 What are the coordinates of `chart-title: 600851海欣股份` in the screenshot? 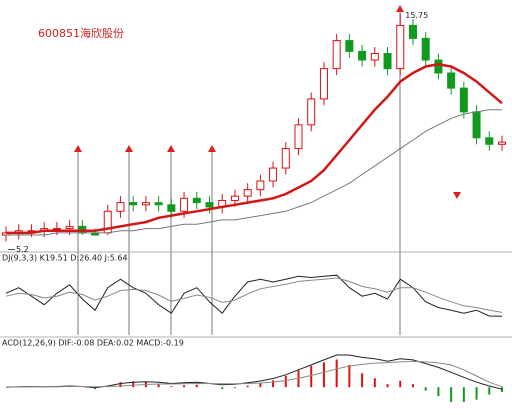 It's located at (81, 33).